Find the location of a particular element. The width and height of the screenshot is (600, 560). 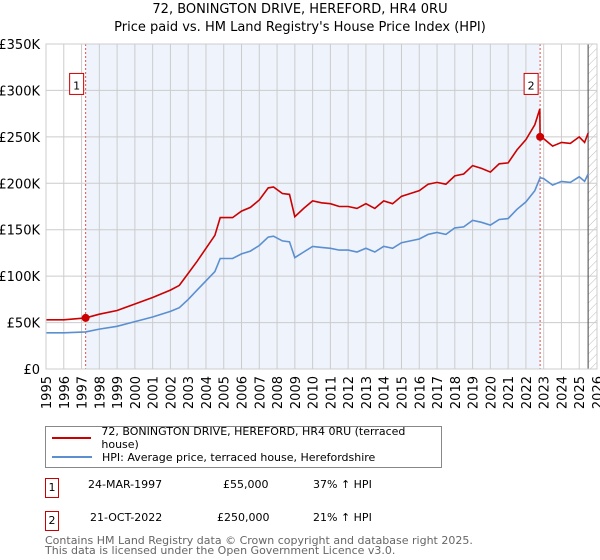

transaction-date: 24-MAR-1997 is located at coordinates (125, 484).